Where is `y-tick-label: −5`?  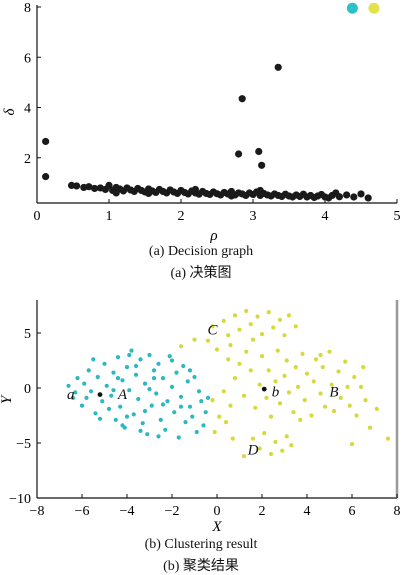
y-tick-label: −5 is located at coordinates (23, 444).